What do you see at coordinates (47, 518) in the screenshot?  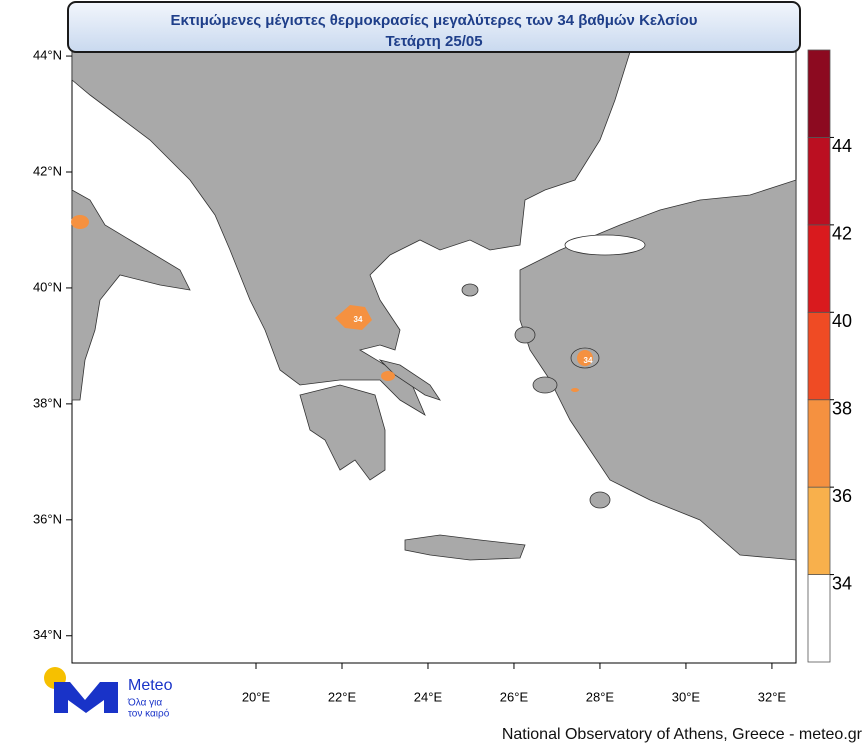 I see `y-tick-label: 36°N` at bounding box center [47, 518].